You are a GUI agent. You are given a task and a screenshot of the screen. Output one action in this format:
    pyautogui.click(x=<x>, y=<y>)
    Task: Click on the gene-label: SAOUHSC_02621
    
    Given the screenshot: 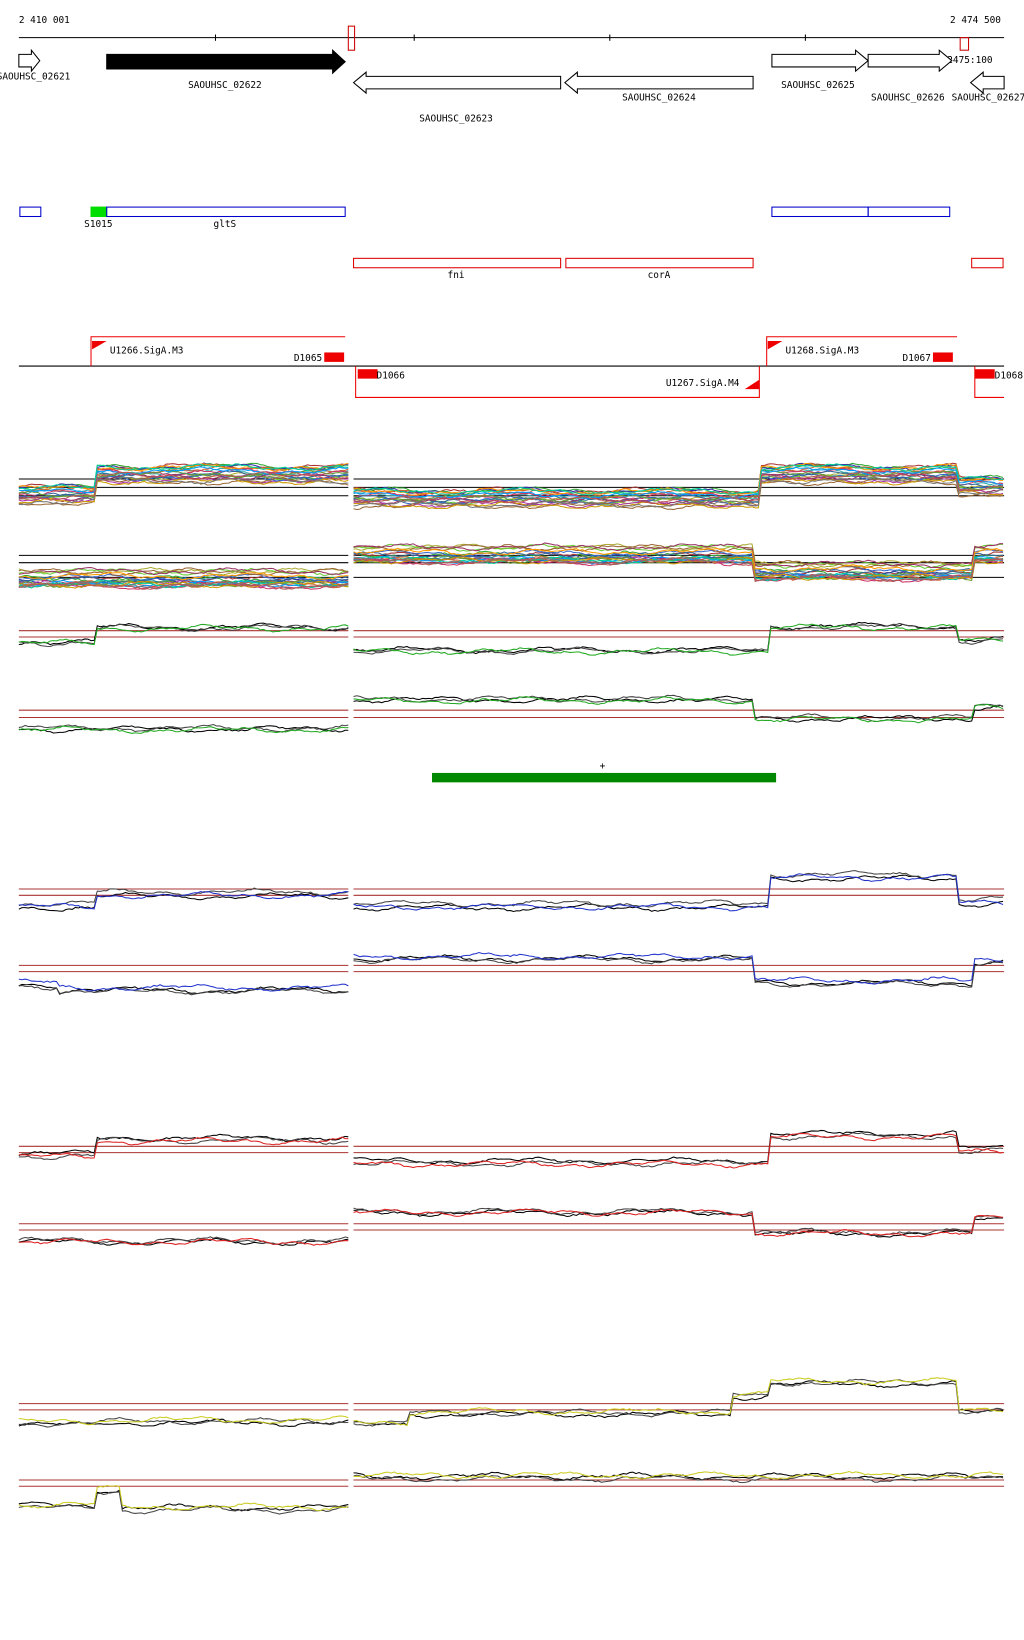 What is the action you would take?
    pyautogui.click(x=35, y=76)
    